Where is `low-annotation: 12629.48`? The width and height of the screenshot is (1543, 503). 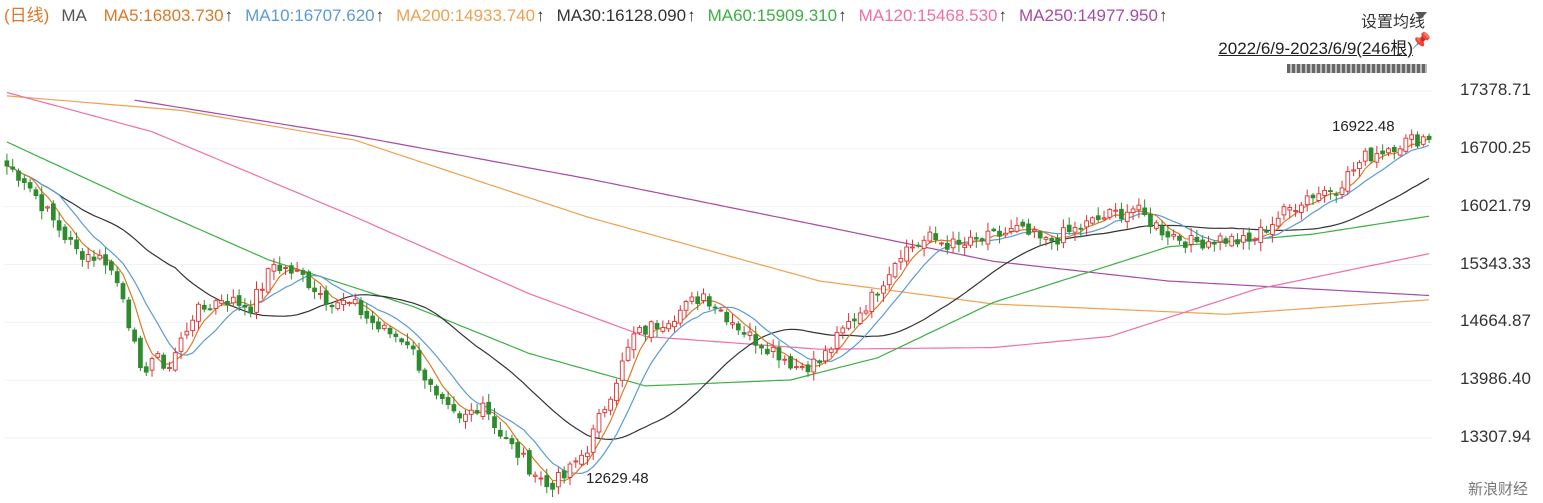
low-annotation: 12629.48 is located at coordinates (617, 478).